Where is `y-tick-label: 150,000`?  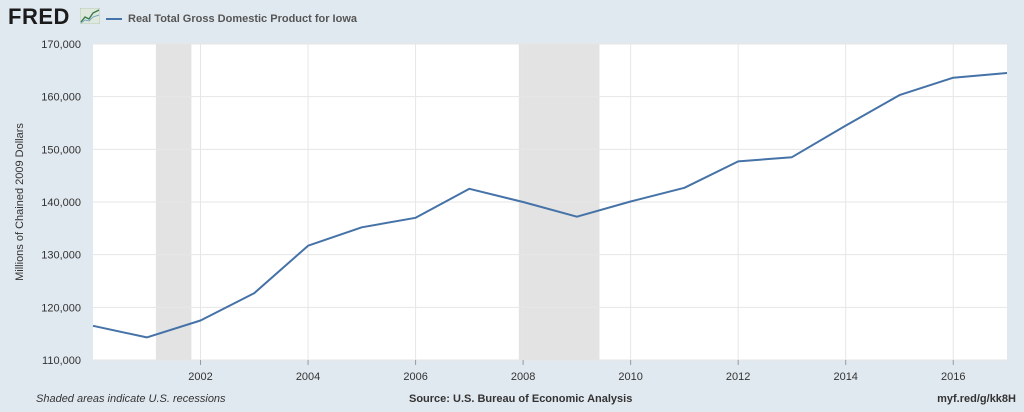
y-tick-label: 150,000 is located at coordinates (61, 150).